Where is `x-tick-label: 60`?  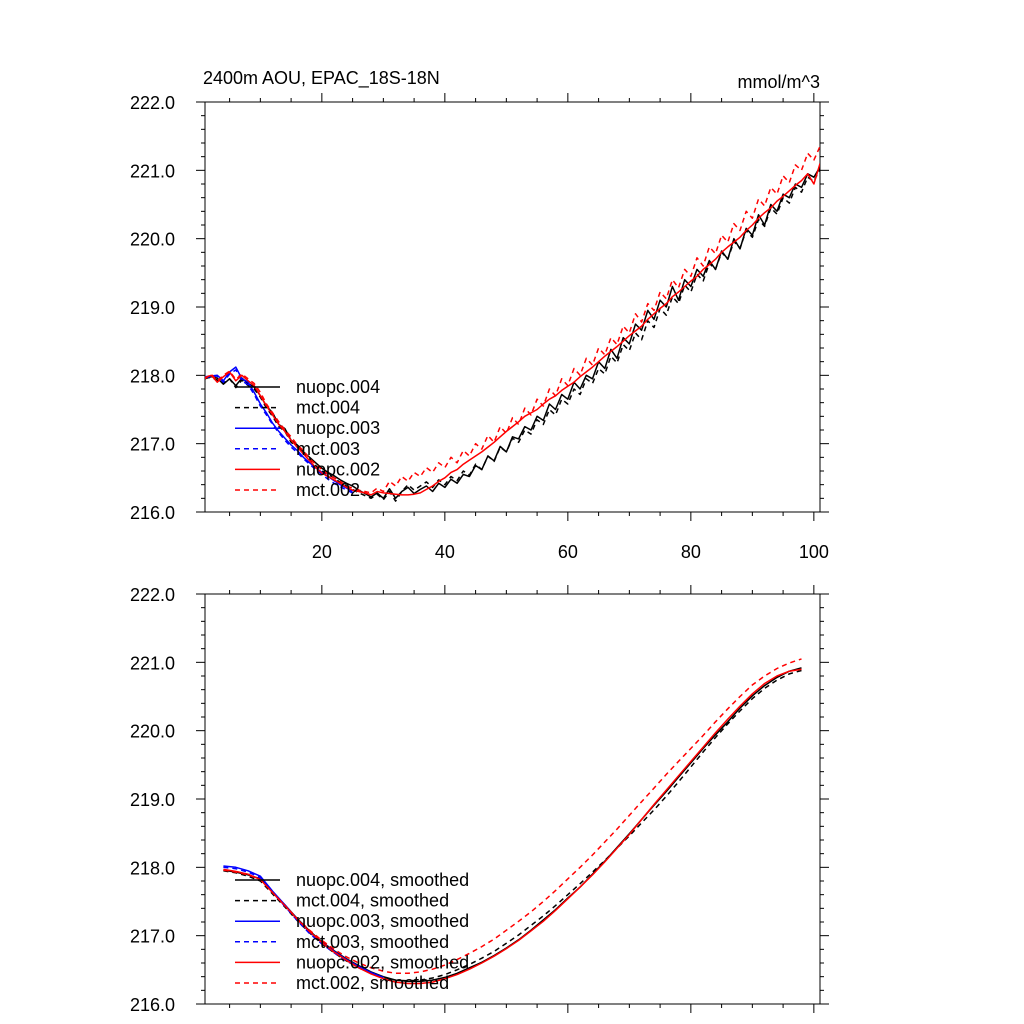 x-tick-label: 60 is located at coordinates (568, 552).